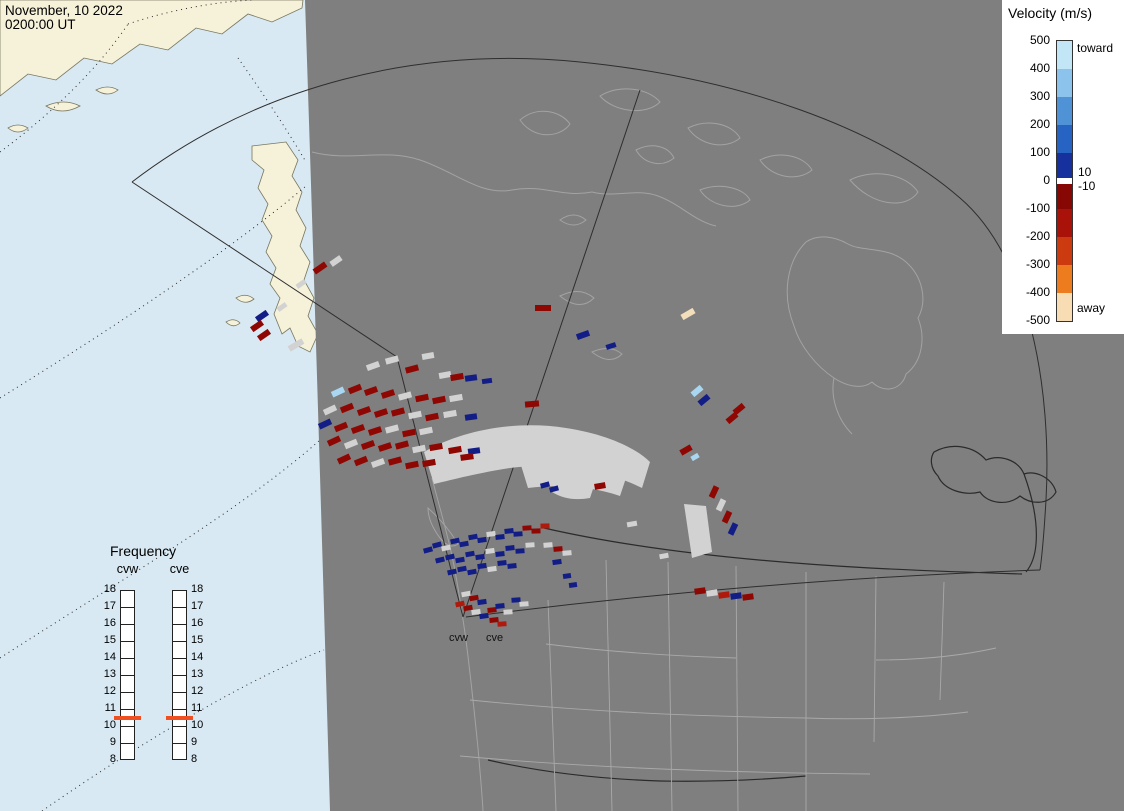 The height and width of the screenshot is (811, 1124). Describe the element at coordinates (1037, 208) in the screenshot. I see `velocity-tick-label: -100` at that location.